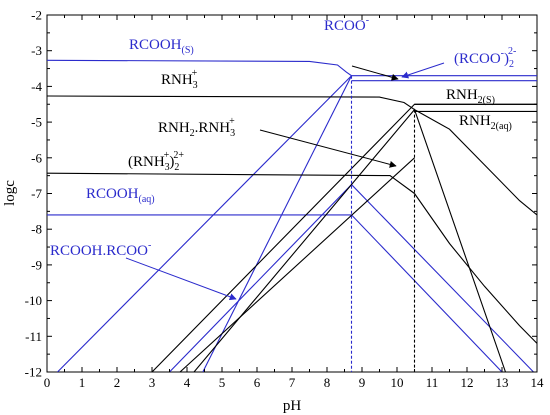  I want to click on x-tick-label-14: 14, so click(538, 382).